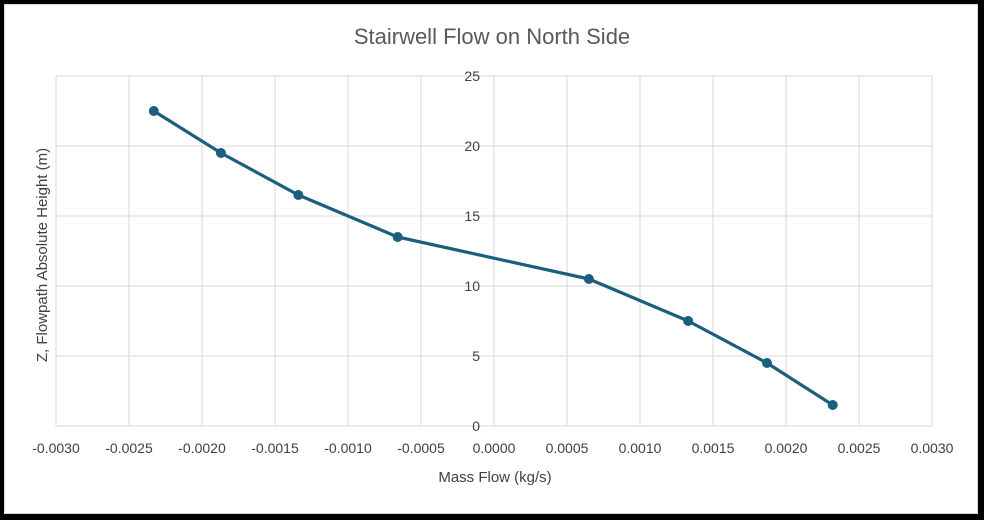 This screenshot has width=984, height=520. Describe the element at coordinates (713, 448) in the screenshot. I see `x-tick-label: 0.0015` at that location.